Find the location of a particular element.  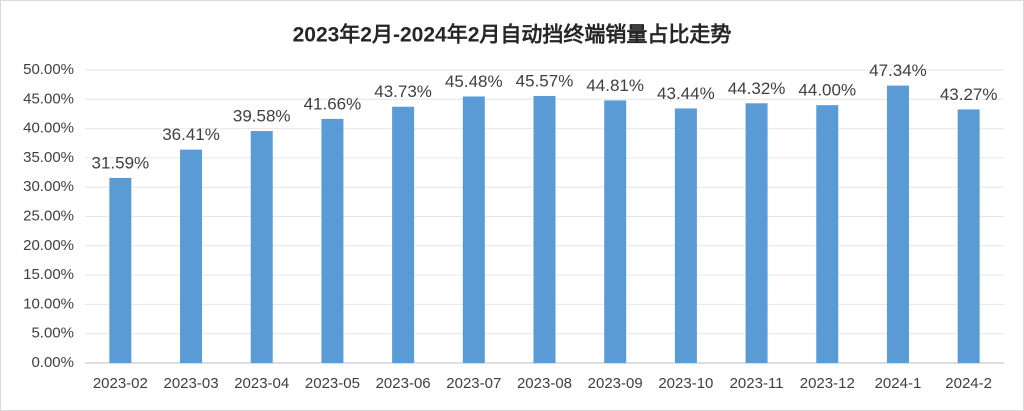

value-label: 44.81% is located at coordinates (615, 85).